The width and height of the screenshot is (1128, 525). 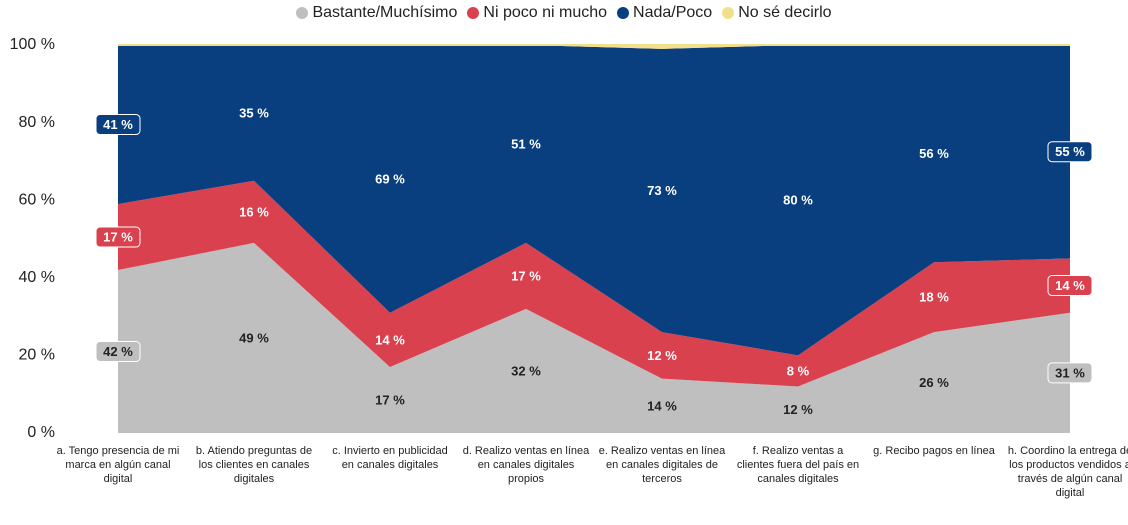 I want to click on legend-item: No sé decirlo, so click(x=777, y=13).